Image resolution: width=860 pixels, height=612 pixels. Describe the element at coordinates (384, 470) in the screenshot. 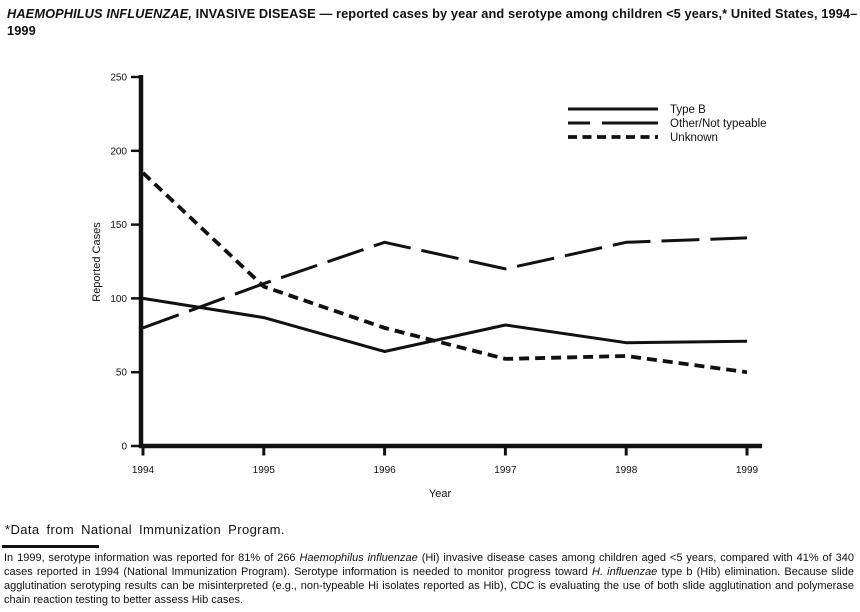

I see `x-tick-label: 1996` at that location.